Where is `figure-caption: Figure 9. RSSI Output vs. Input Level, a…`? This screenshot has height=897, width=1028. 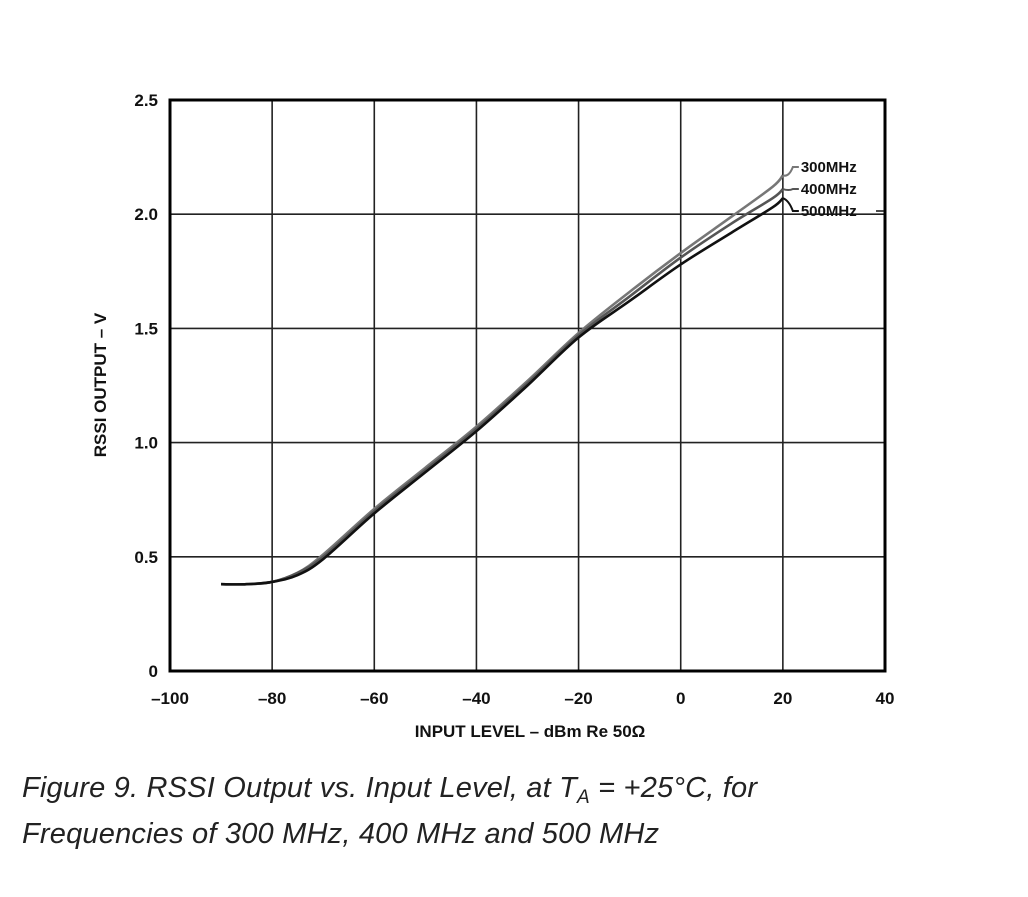 figure-caption: Figure 9. RSSI Output vs. Input Level, a… is located at coordinates (389, 811).